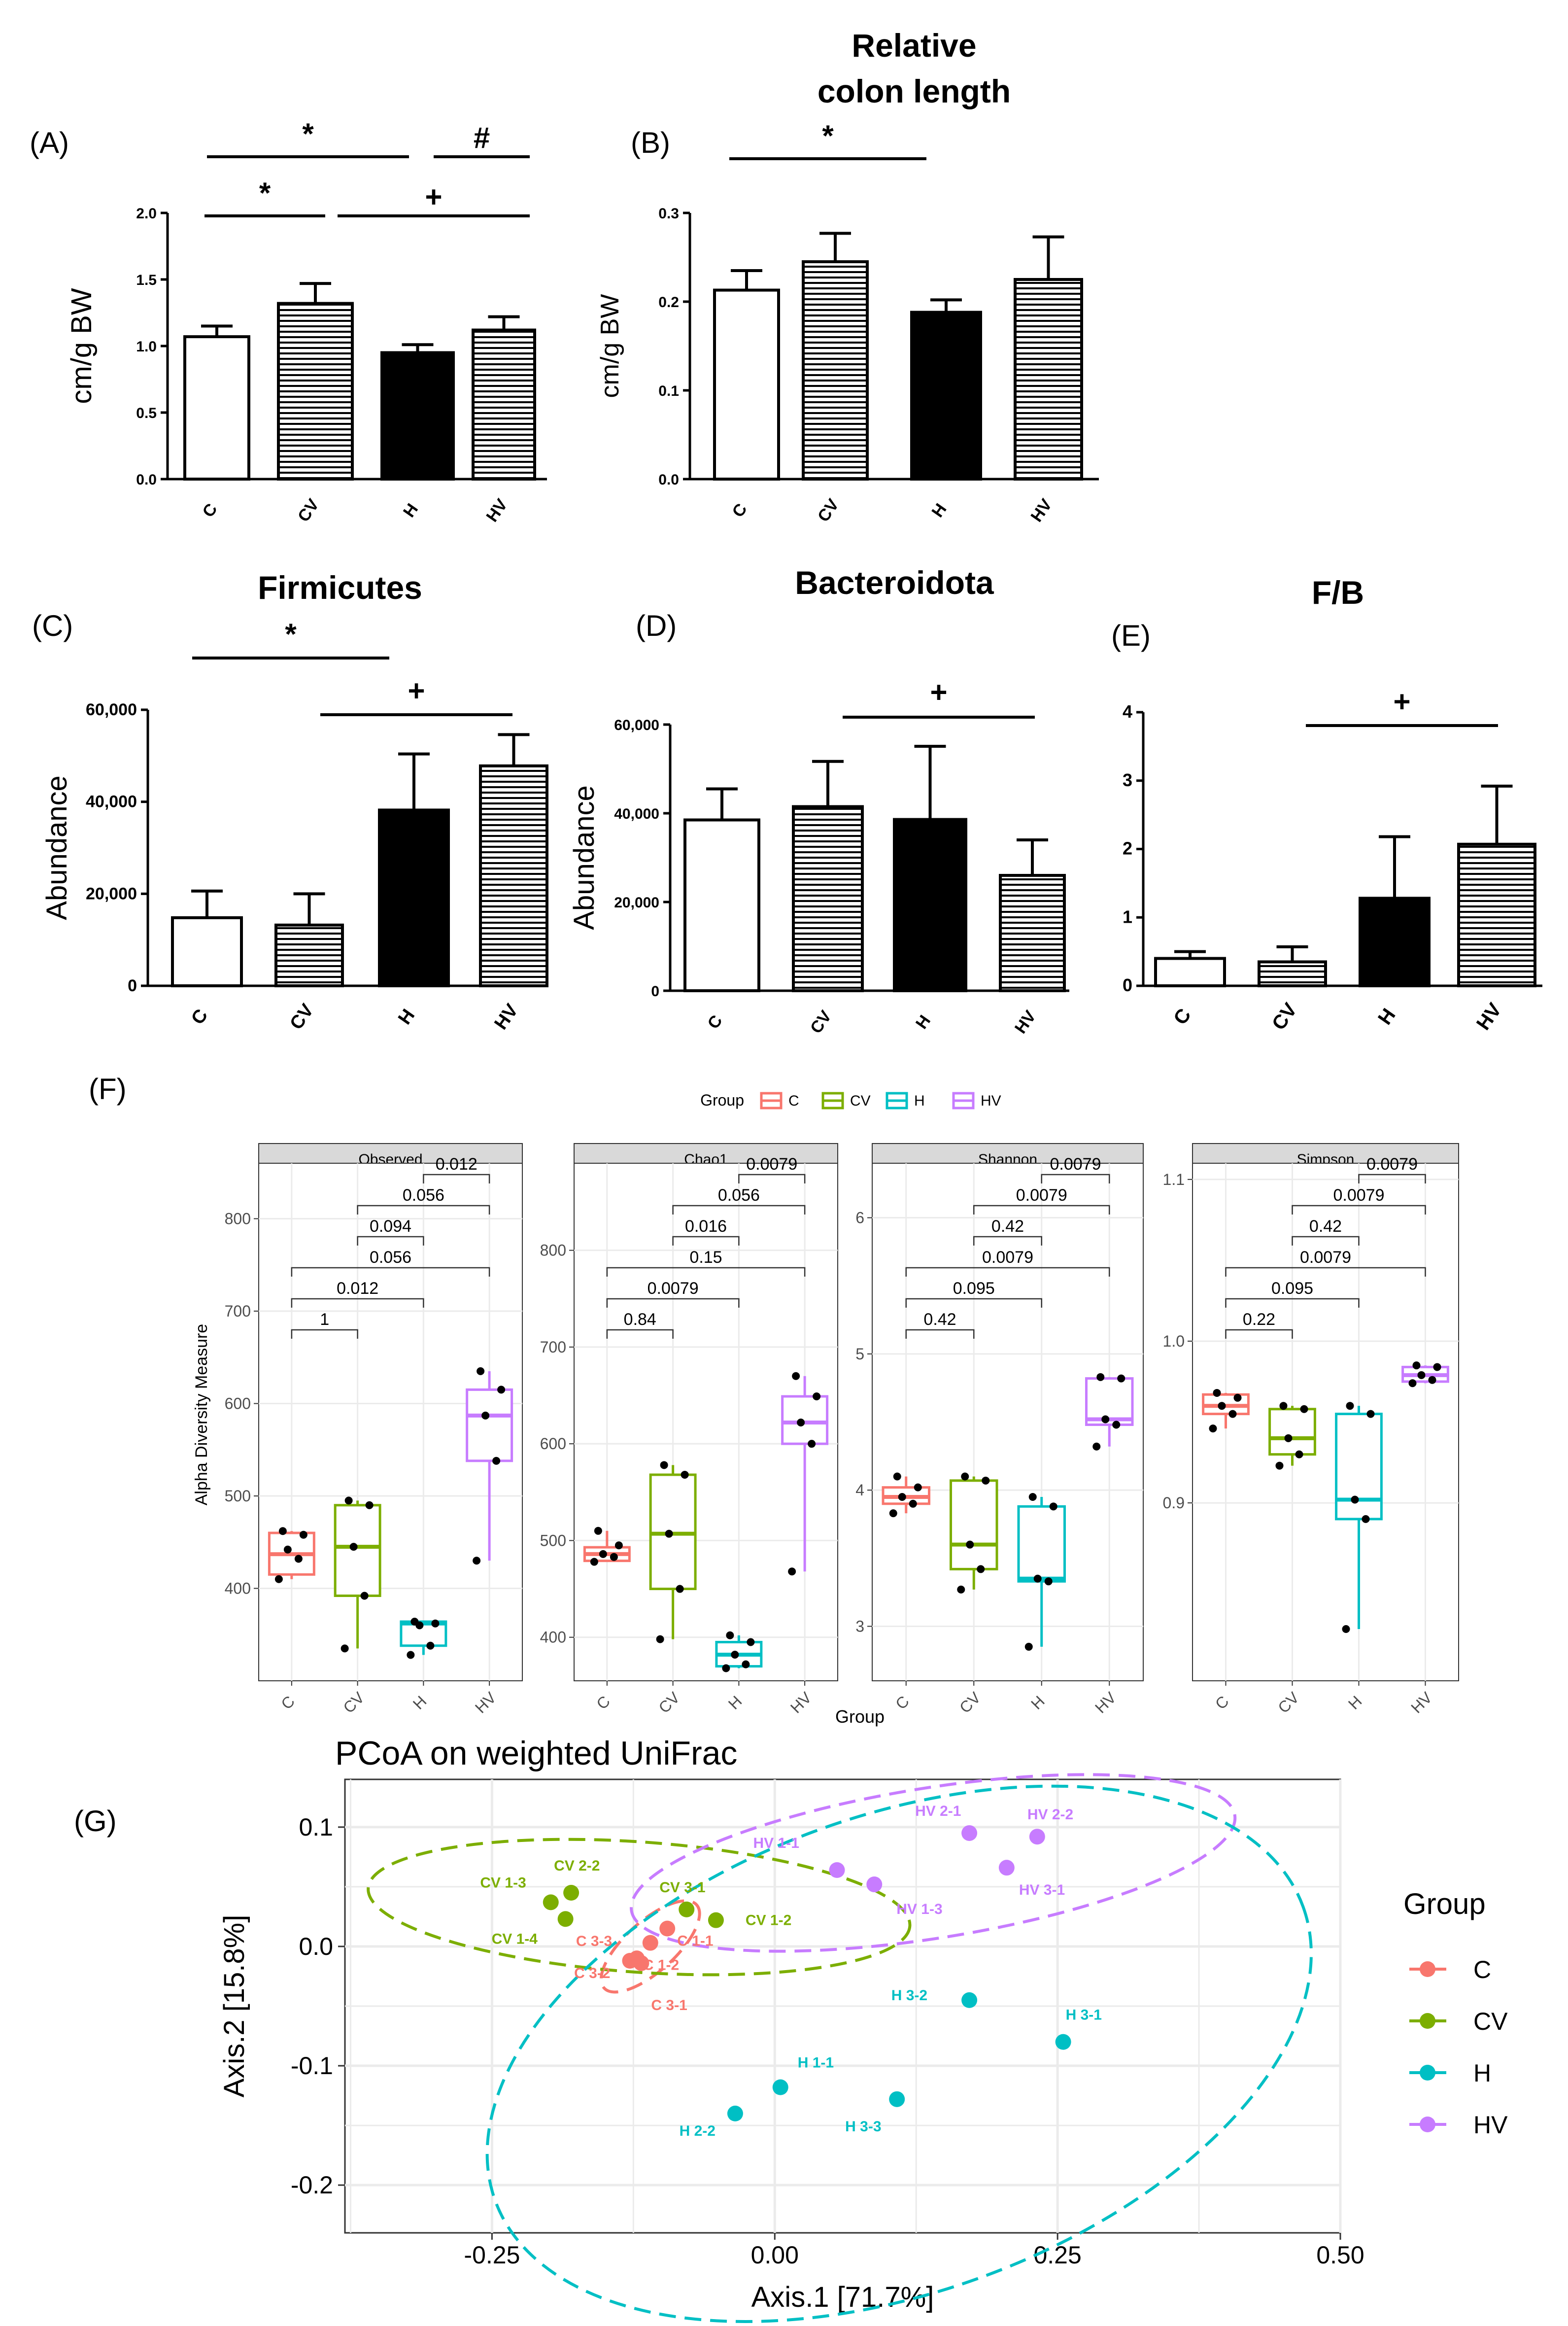  Describe the element at coordinates (1325, 1422) in the screenshot. I see `facet-panel` at that location.